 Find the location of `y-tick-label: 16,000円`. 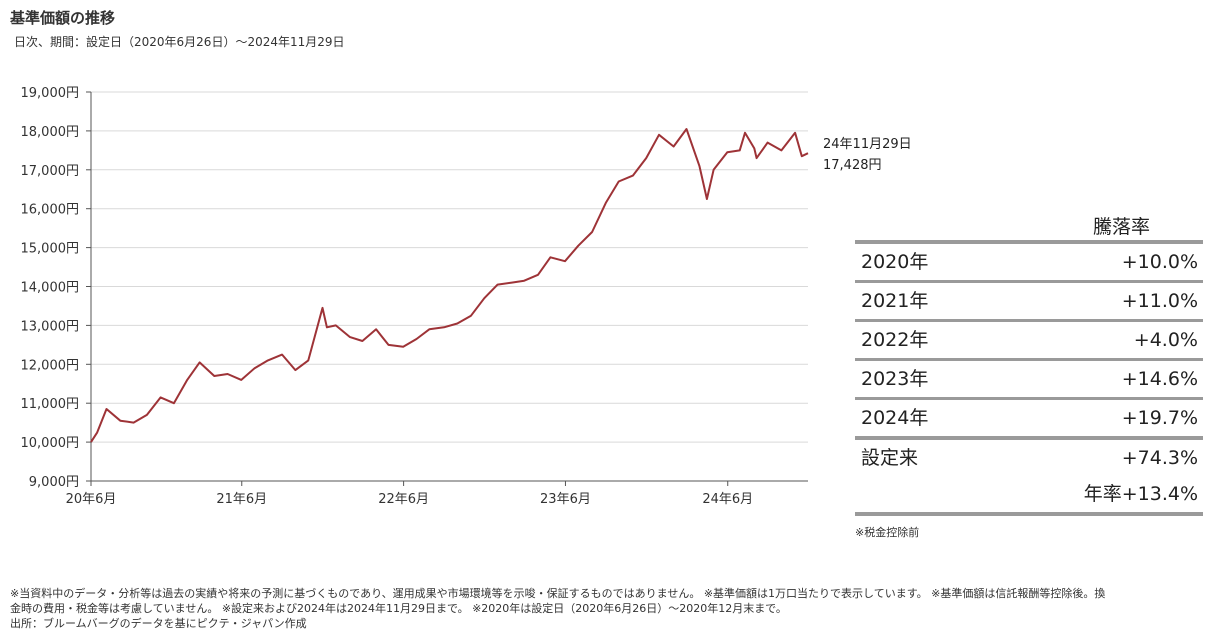

y-tick-label: 16,000円 is located at coordinates (50, 210).